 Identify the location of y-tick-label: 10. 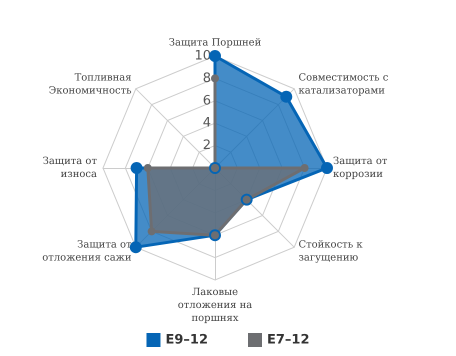
(202, 56).